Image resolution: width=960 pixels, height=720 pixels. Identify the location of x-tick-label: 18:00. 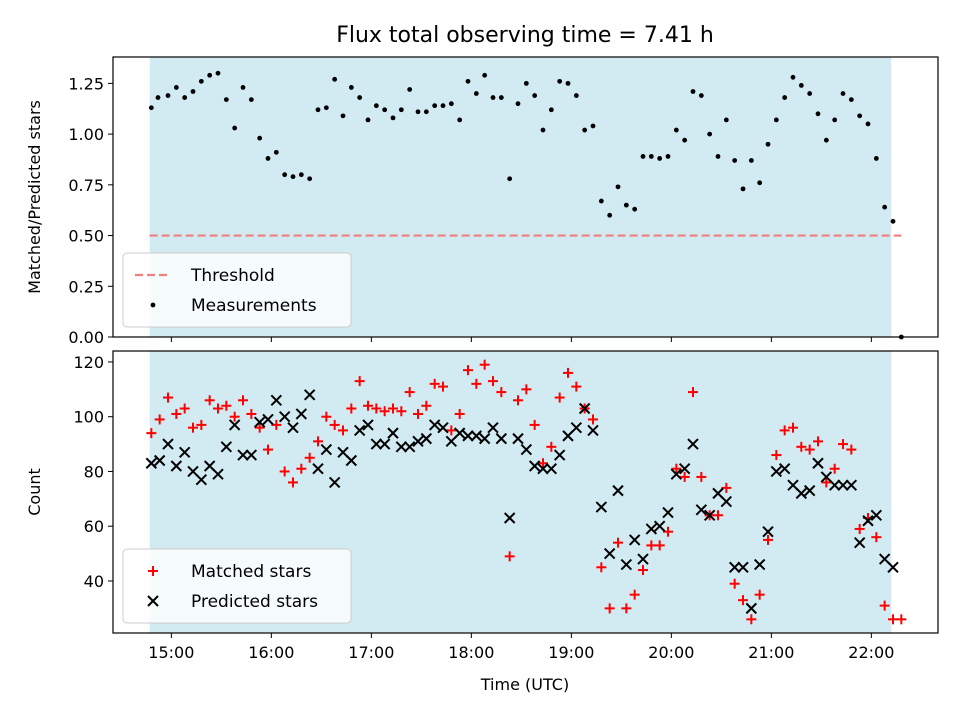
(471, 652).